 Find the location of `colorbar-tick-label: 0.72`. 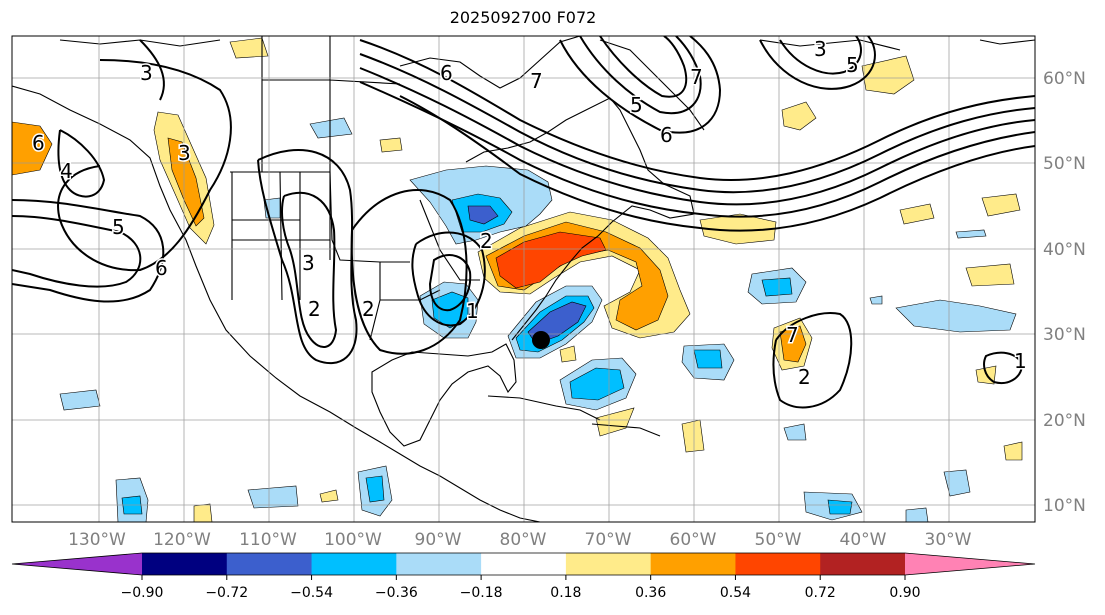

colorbar-tick-label: 0.72 is located at coordinates (820, 593).